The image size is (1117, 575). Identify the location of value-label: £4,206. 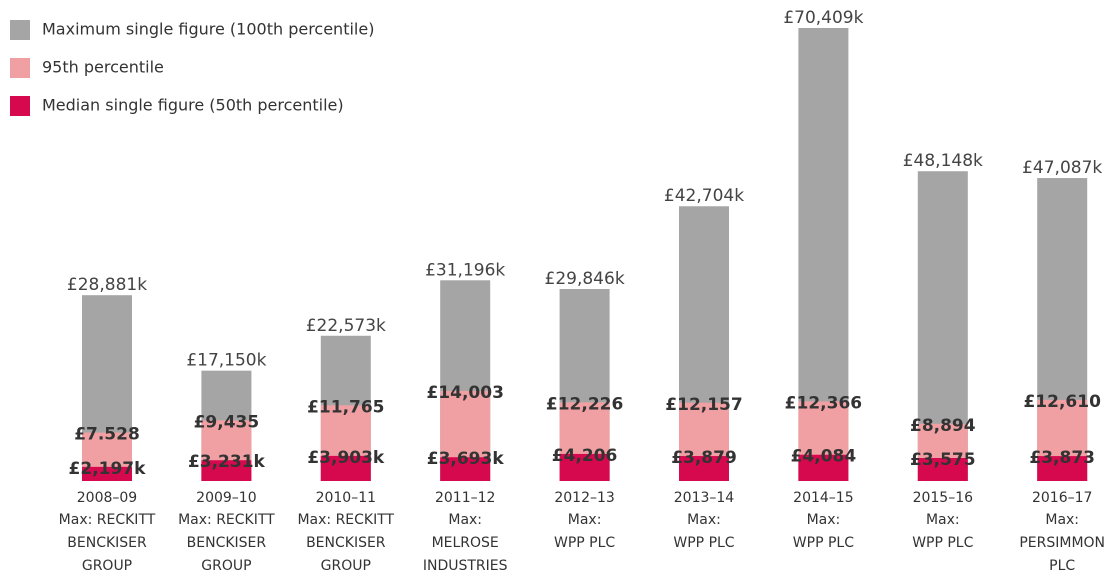
(585, 456).